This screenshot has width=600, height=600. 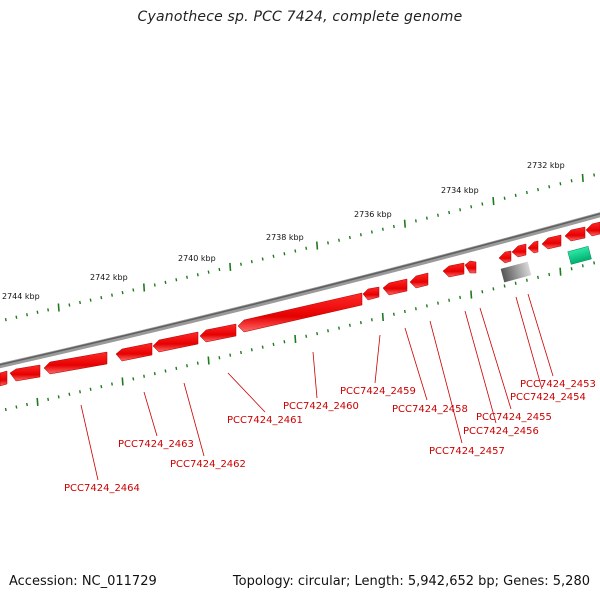 What do you see at coordinates (546, 165) in the screenshot?
I see `kbp-label: 2732 kbp` at bounding box center [546, 165].